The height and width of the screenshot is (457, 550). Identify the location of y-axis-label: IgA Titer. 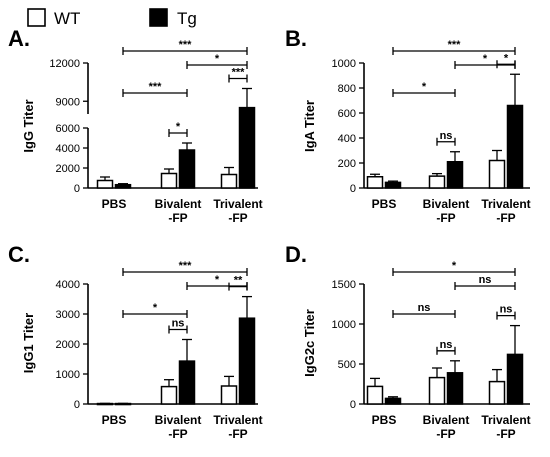
(309, 126).